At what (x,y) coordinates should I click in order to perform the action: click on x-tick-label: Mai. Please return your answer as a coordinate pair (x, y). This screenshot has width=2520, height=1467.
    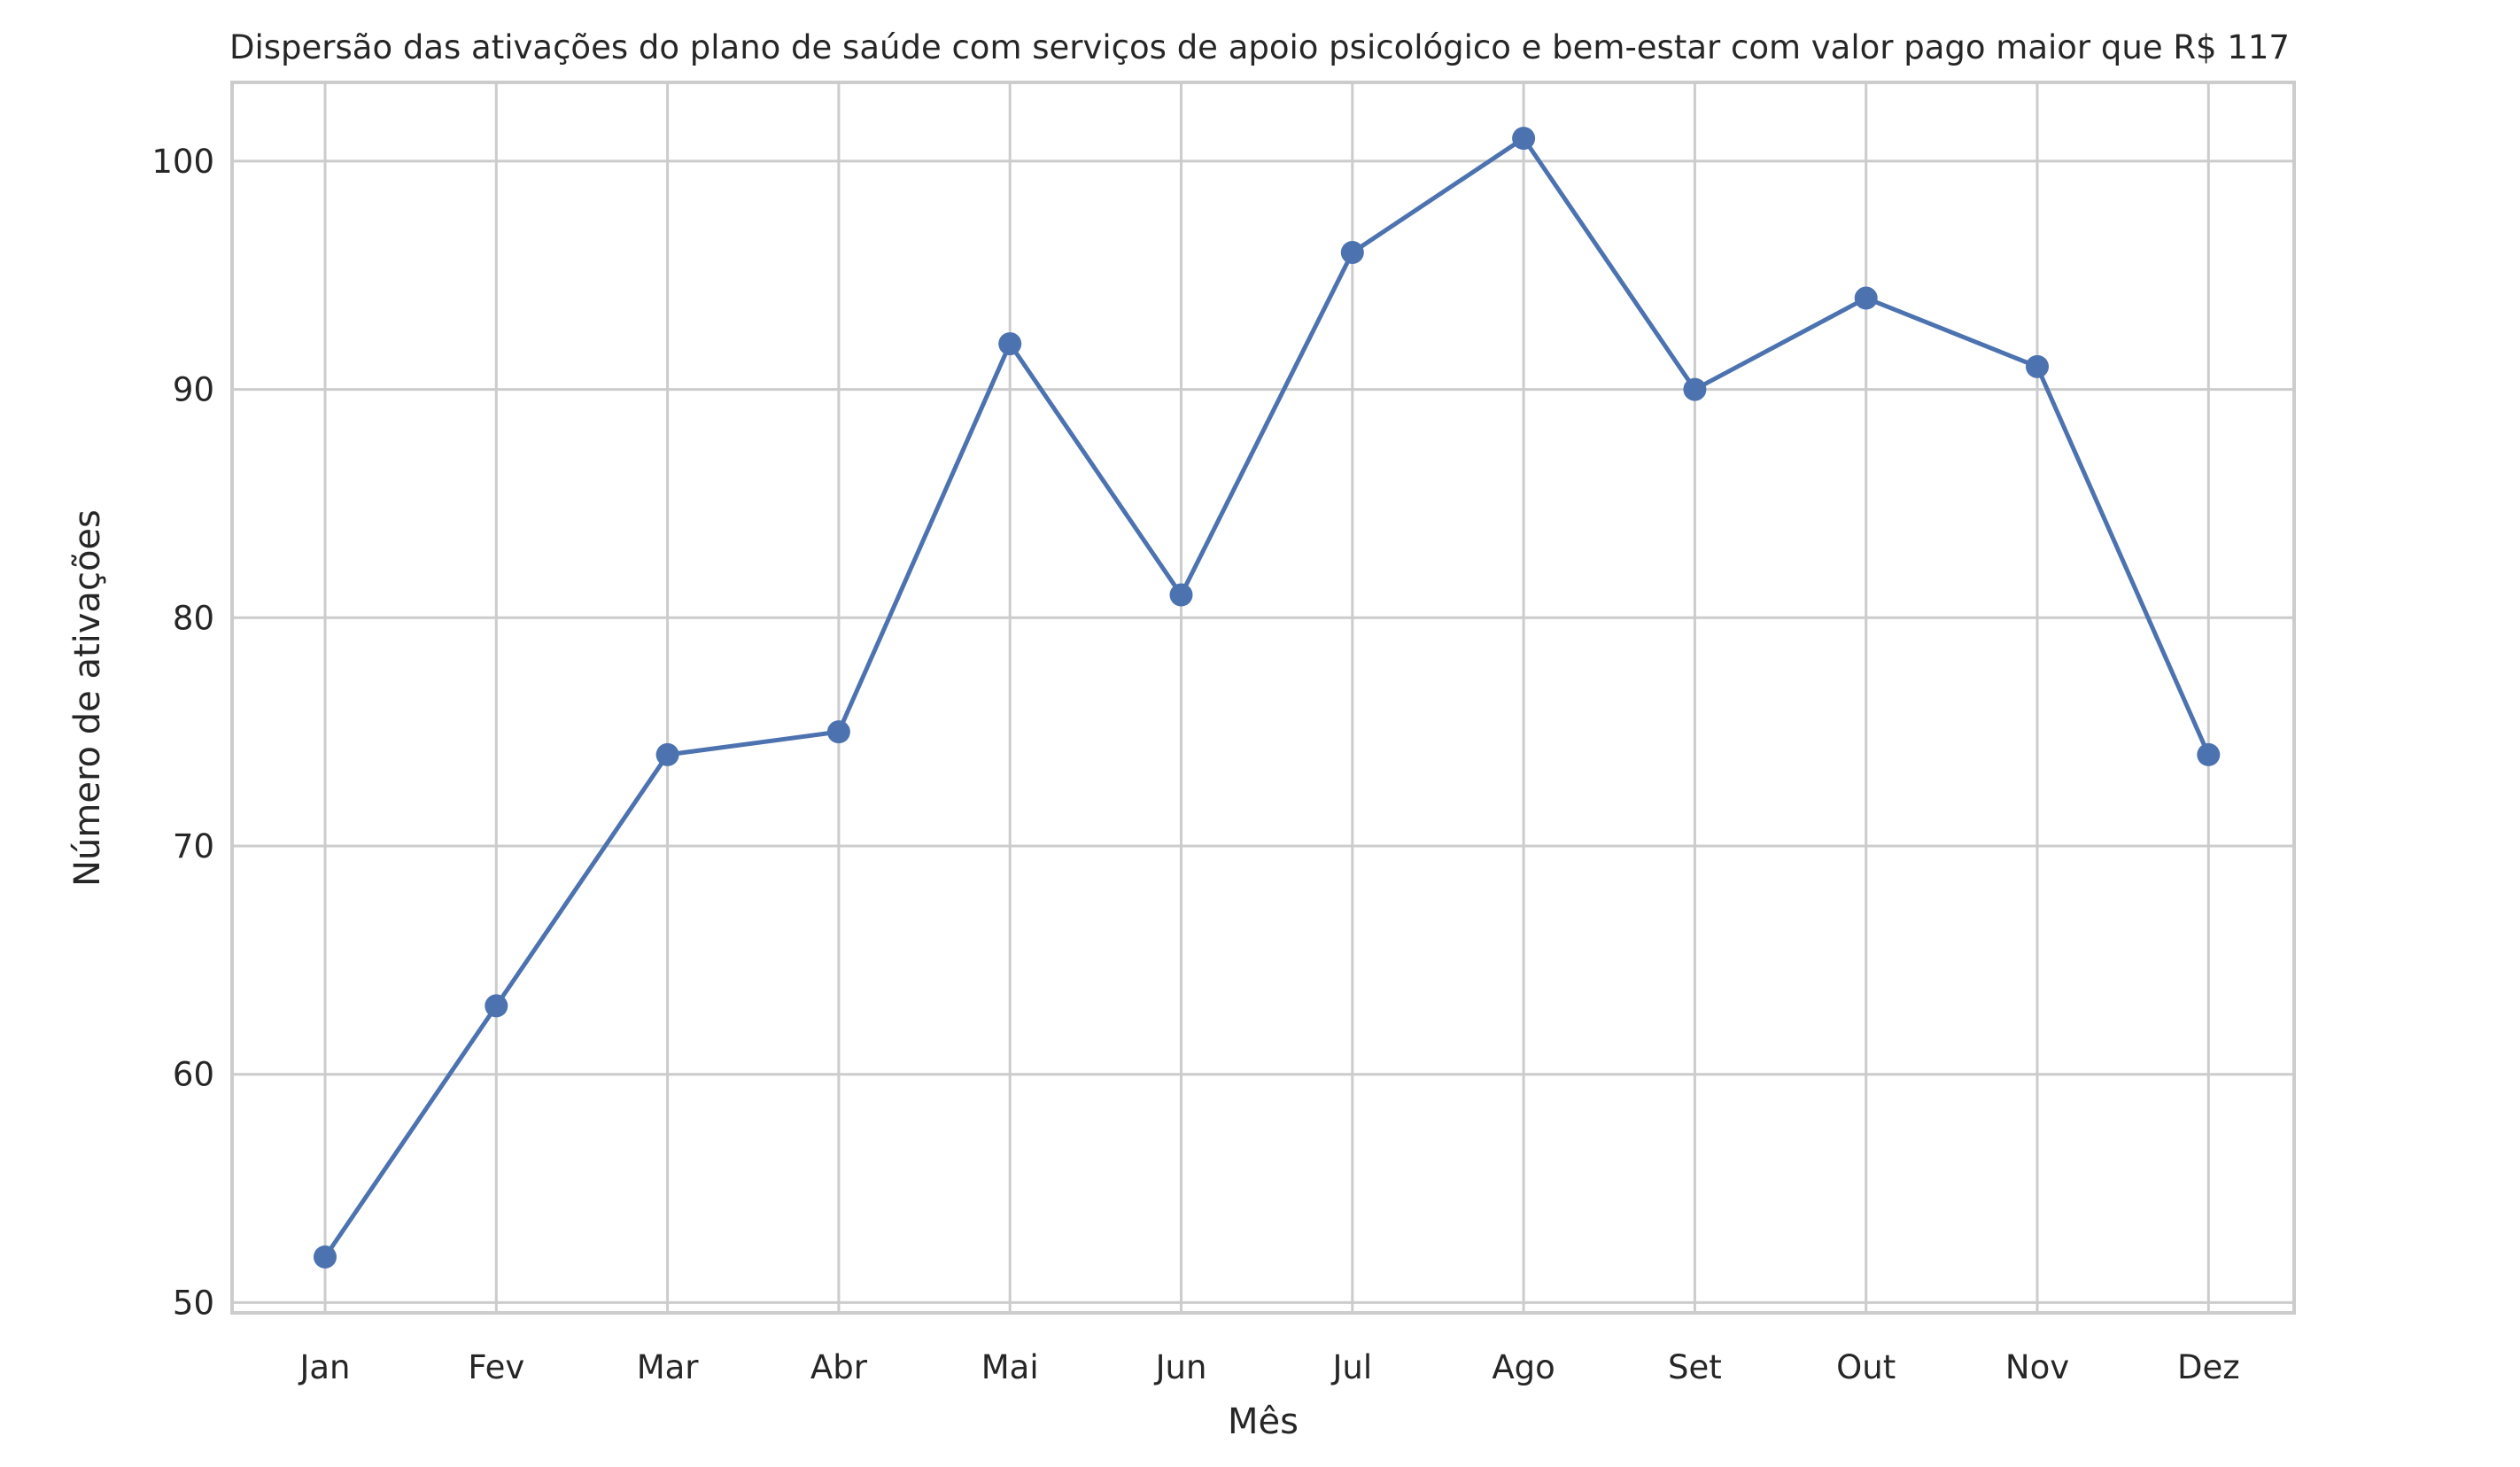
    Looking at the image, I should click on (1010, 1367).